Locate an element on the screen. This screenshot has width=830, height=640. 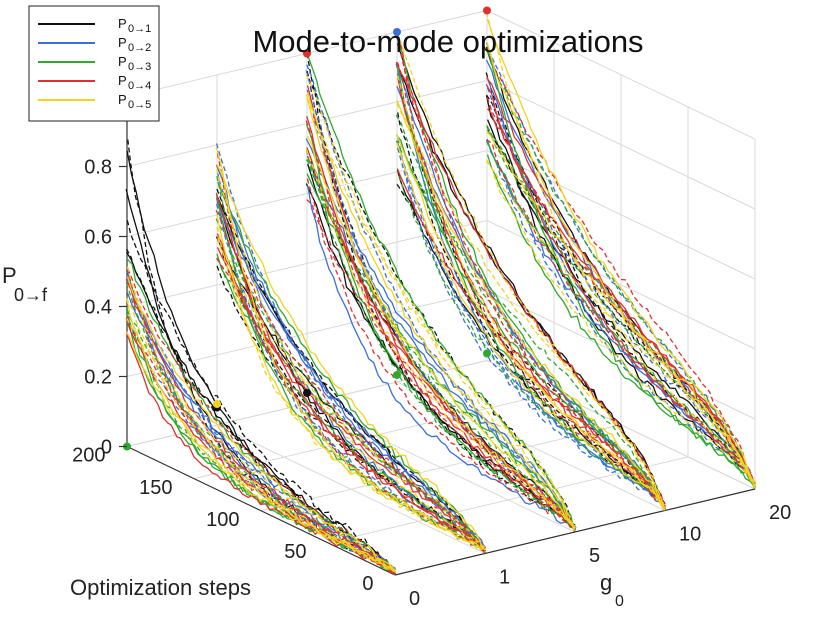
y-axis-label: Optimization steps is located at coordinates (160, 587).